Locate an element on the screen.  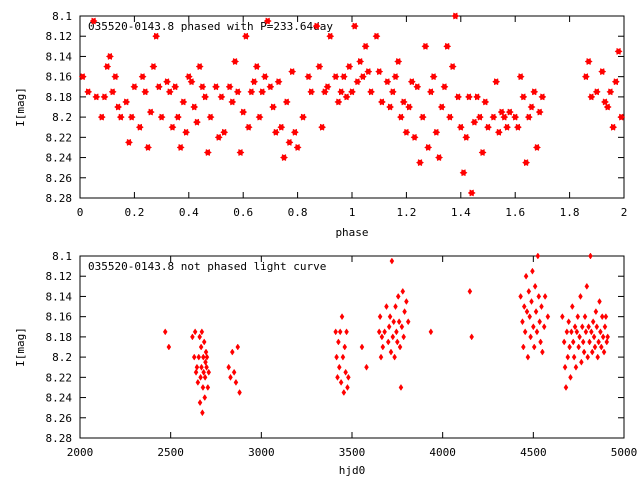
y-tick-label: 8.22 is located at coordinates (59, 377).